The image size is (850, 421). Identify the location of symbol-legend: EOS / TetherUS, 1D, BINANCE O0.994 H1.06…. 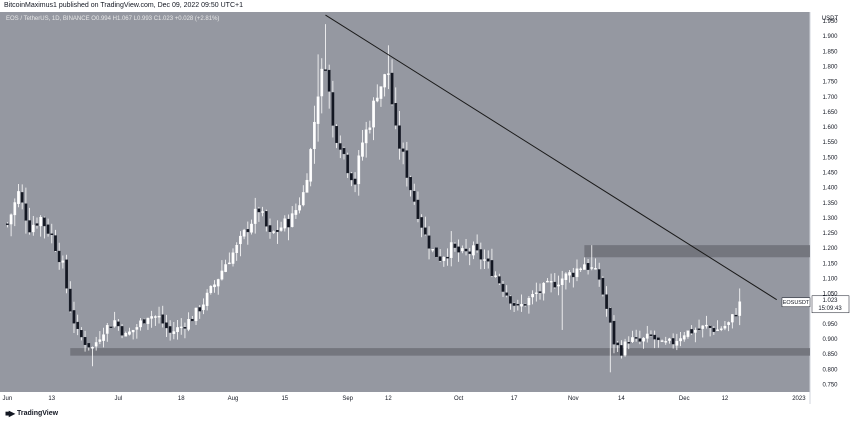
(112, 19).